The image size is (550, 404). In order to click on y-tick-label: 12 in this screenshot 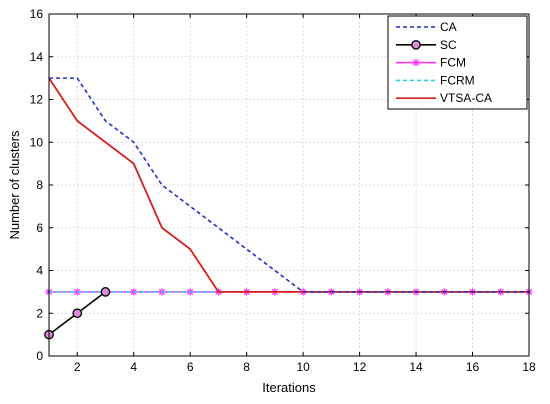, I will do `click(37, 100)`.